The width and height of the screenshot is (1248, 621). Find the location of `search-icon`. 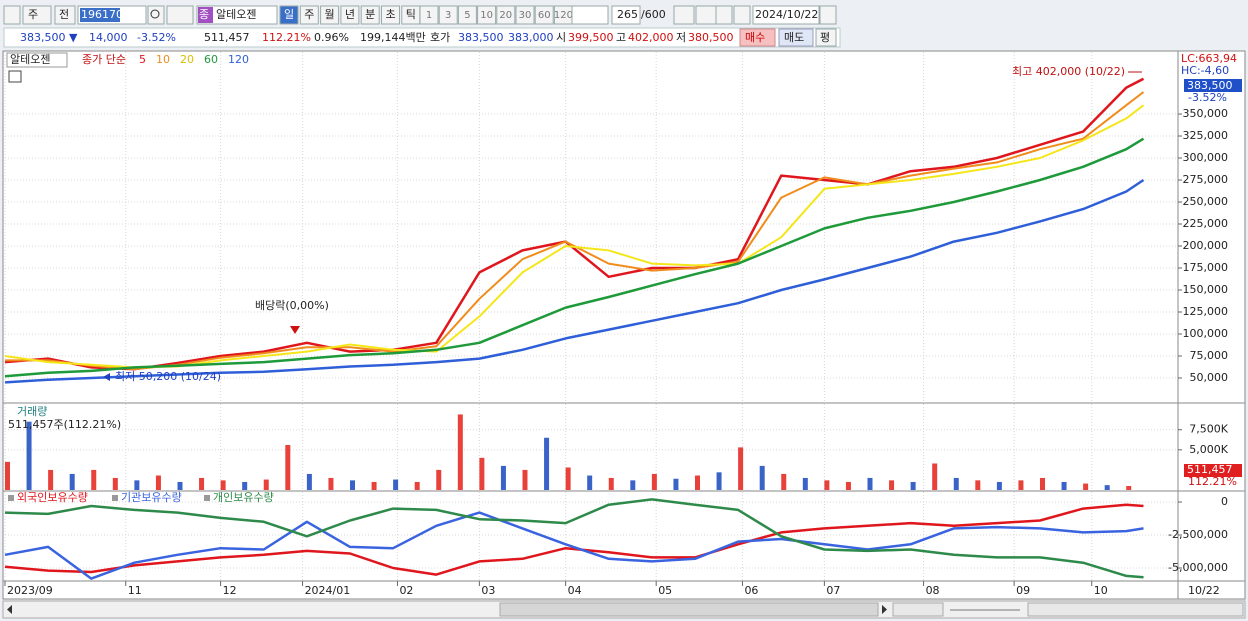

search-icon is located at coordinates (155, 14).